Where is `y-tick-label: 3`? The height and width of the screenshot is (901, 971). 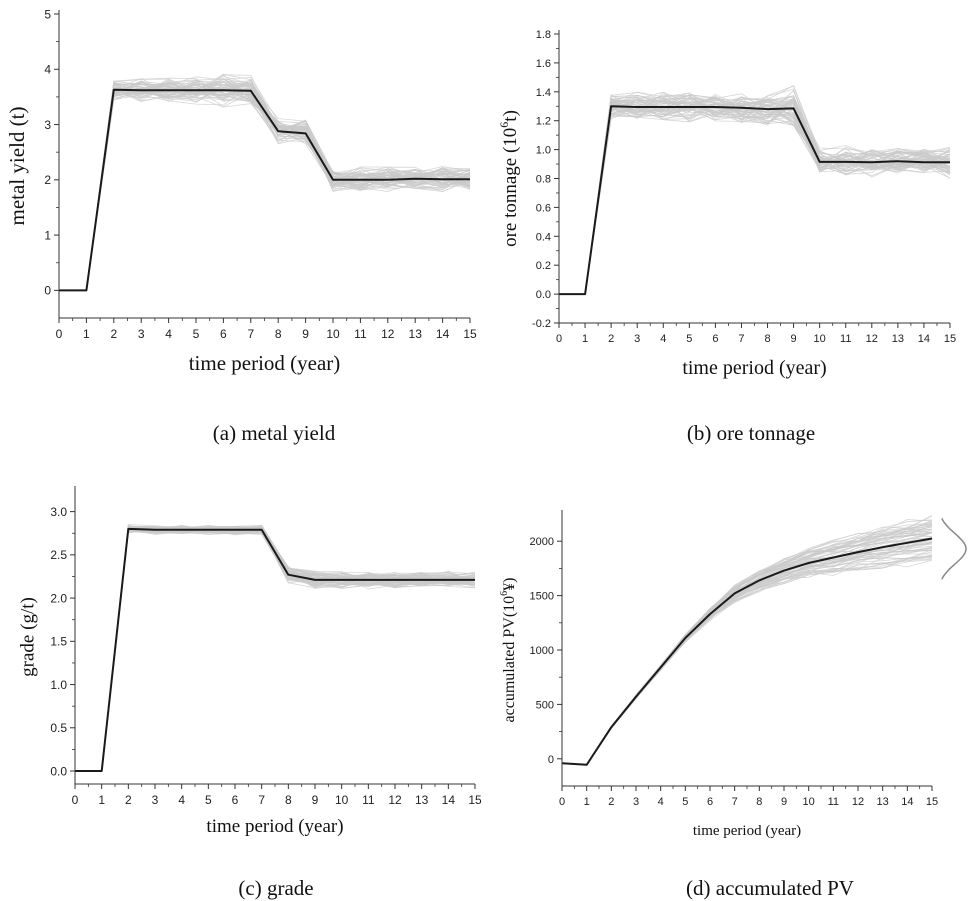 y-tick-label: 3 is located at coordinates (47, 125).